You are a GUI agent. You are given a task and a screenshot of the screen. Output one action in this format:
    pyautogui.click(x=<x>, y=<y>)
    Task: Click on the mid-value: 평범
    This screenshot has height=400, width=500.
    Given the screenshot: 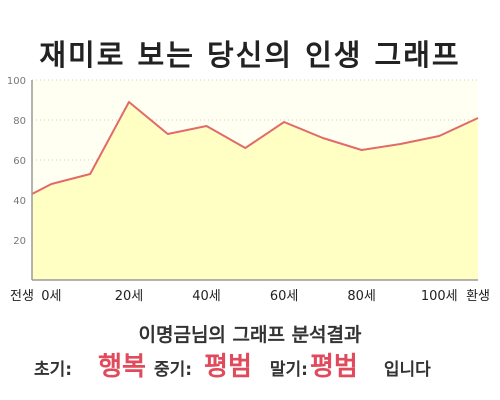 What is the action you would take?
    pyautogui.click(x=228, y=367)
    